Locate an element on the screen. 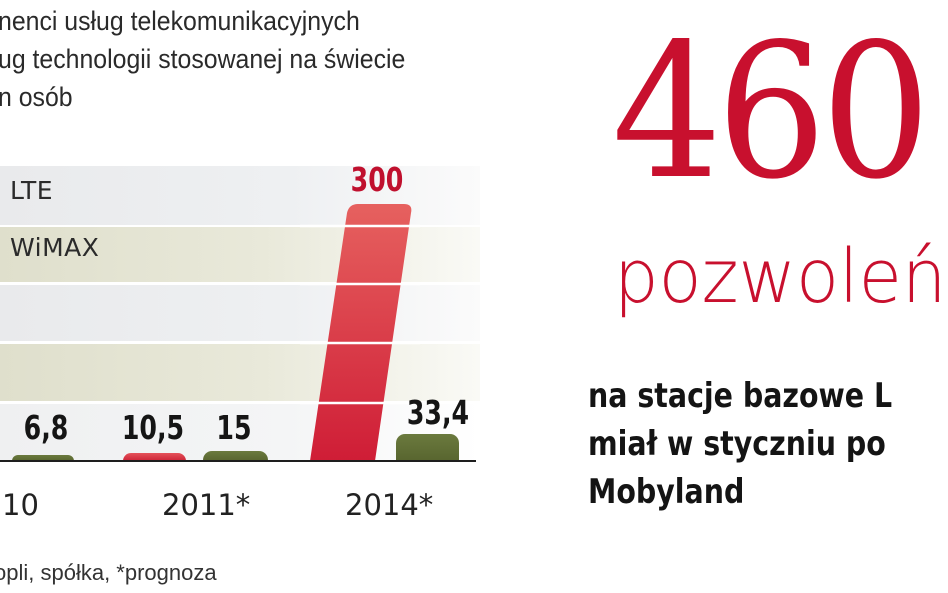 This screenshot has height=593, width=948. value-label-wimax-2011: 15 is located at coordinates (234, 427).